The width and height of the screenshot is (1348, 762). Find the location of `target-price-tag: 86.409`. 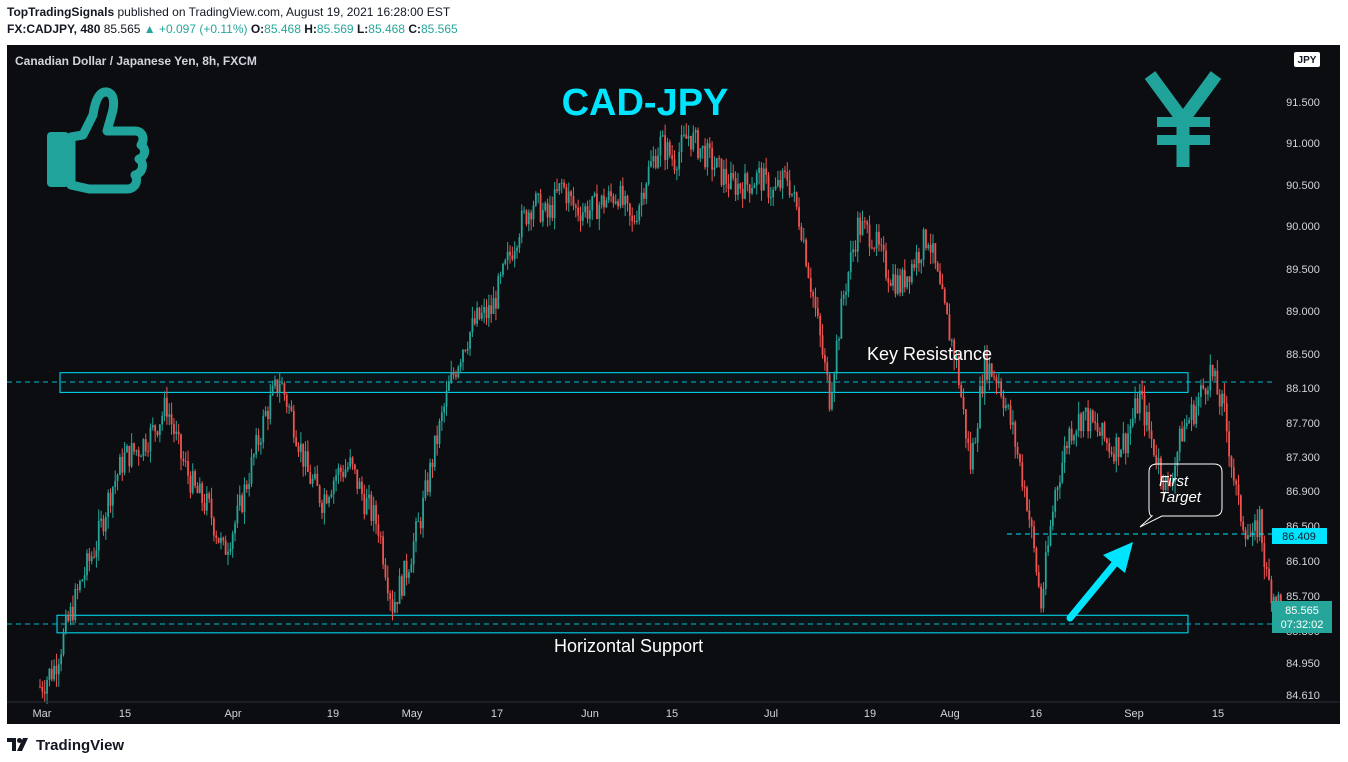

target-price-tag: 86.409 is located at coordinates (1299, 536).